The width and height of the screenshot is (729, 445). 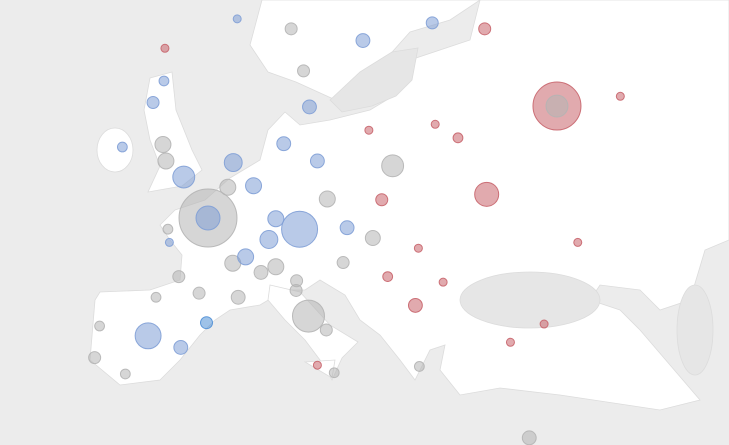 What do you see at coordinates (695, 330) in the screenshot?
I see `caspian-sea` at bounding box center [695, 330].